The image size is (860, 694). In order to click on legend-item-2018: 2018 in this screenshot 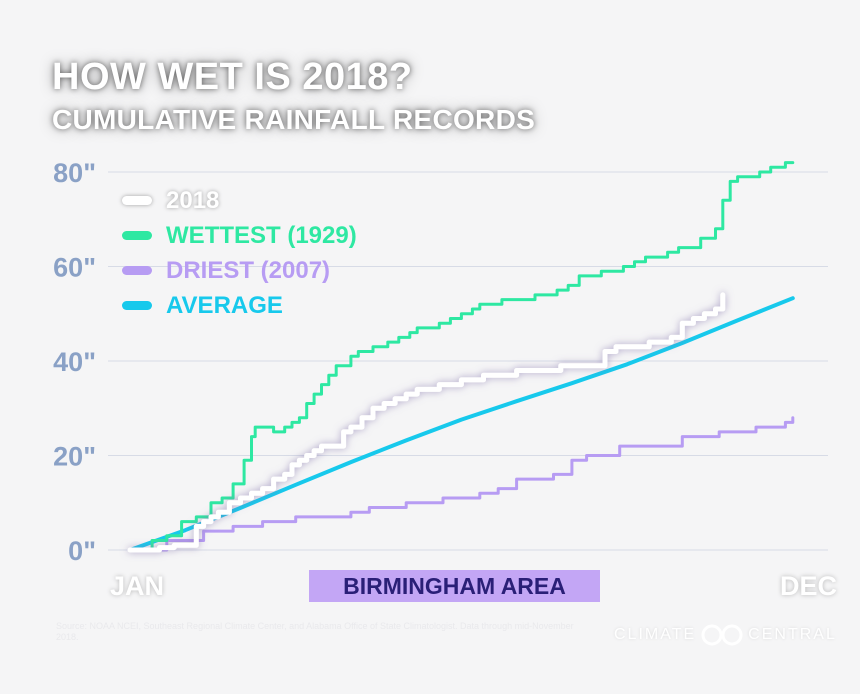, I will do `click(239, 200)`.